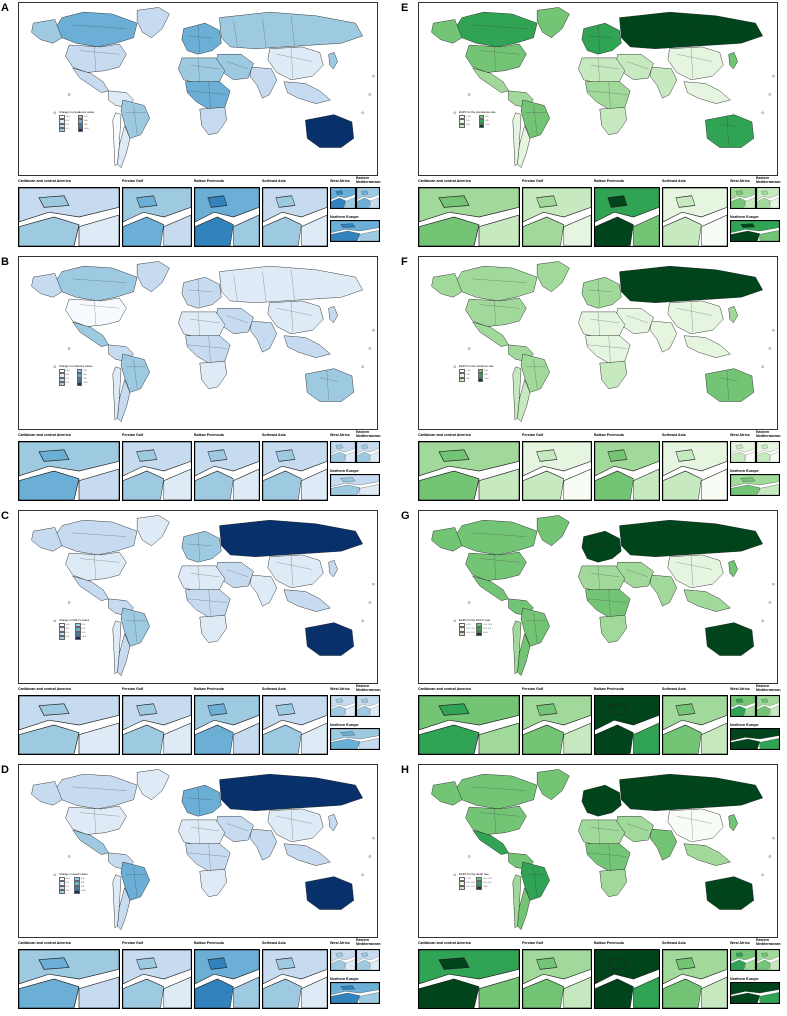 The image size is (787, 1016). What do you see at coordinates (67, 129) in the screenshot?
I see `legend-label: 0.2-` at bounding box center [67, 129].